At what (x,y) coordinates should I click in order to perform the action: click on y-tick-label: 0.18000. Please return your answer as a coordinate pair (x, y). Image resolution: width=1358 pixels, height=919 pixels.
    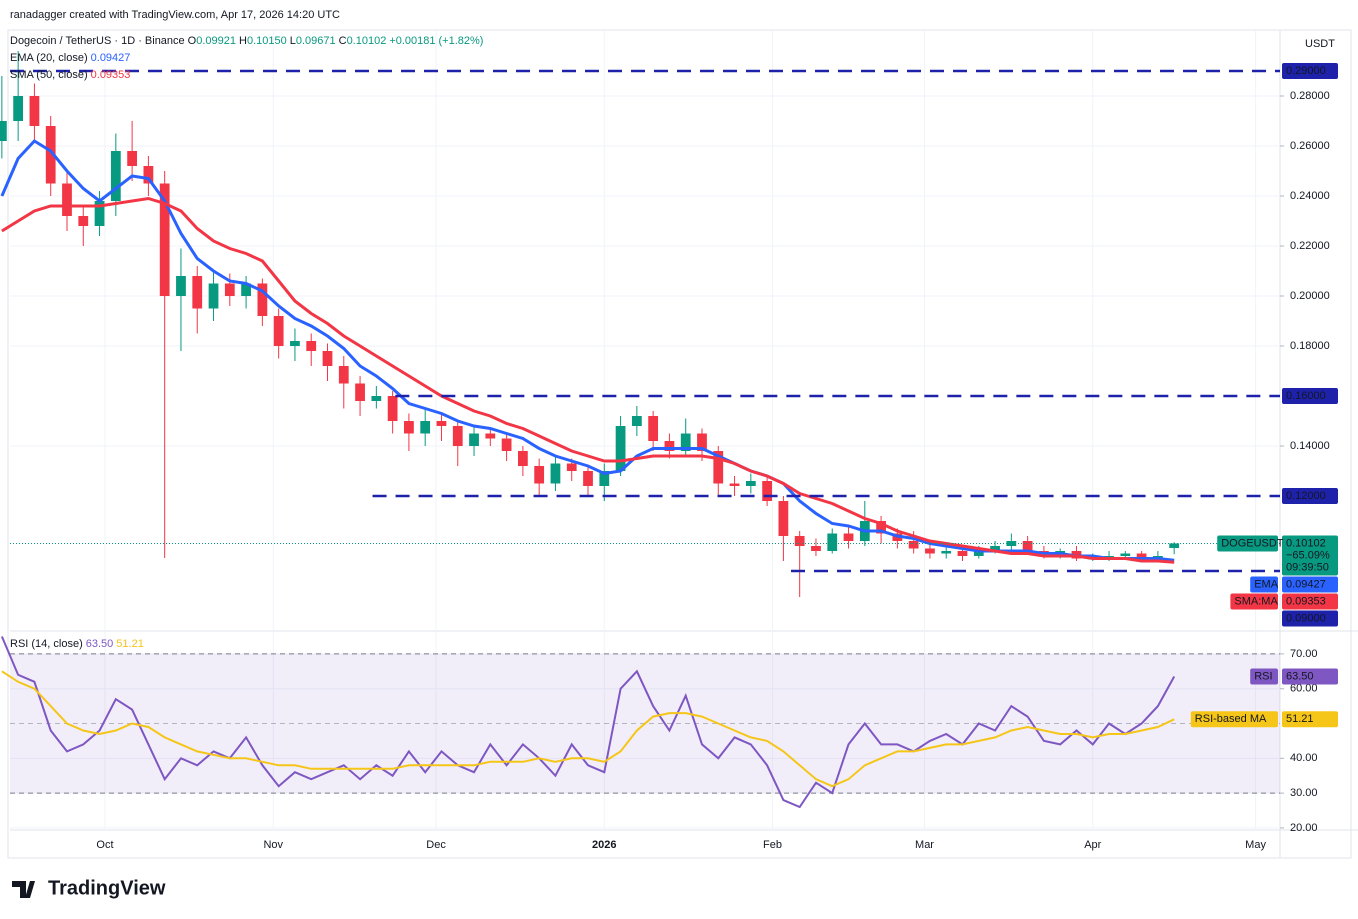
    Looking at the image, I should click on (1310, 346).